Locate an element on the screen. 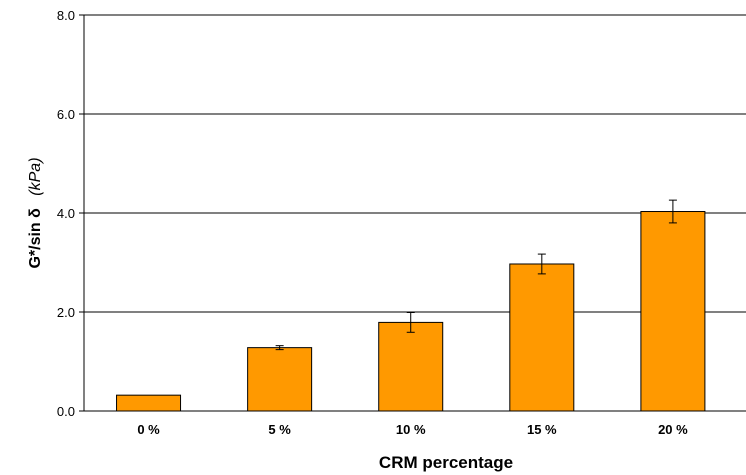 The width and height of the screenshot is (746, 475). x-tick-label: 15 % is located at coordinates (542, 429).